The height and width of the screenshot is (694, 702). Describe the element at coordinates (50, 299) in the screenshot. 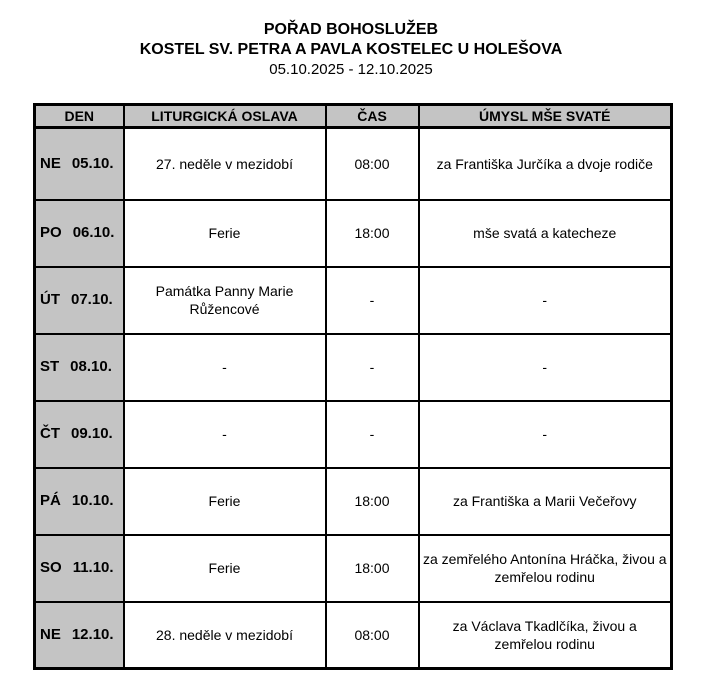

I see `day-abbreviation: ÚT` at that location.